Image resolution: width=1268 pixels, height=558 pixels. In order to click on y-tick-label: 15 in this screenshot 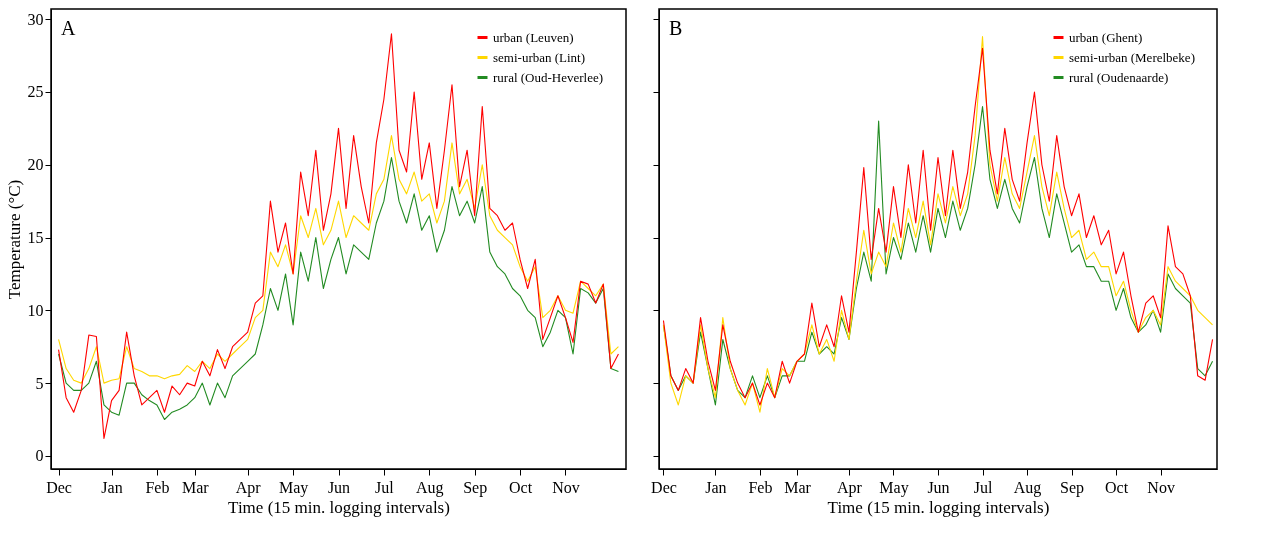, I will do `click(35, 238)`.